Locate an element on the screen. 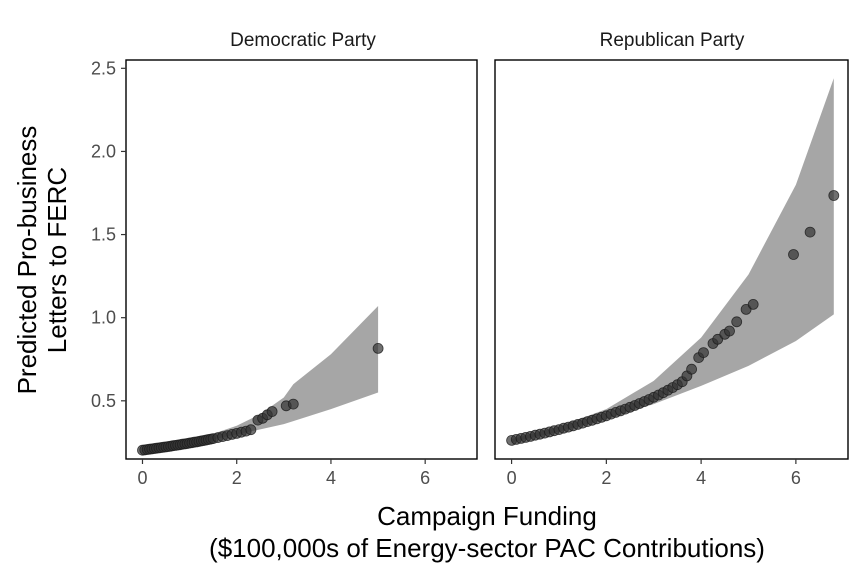  y-tick-label: 2.0 is located at coordinates (103, 151).